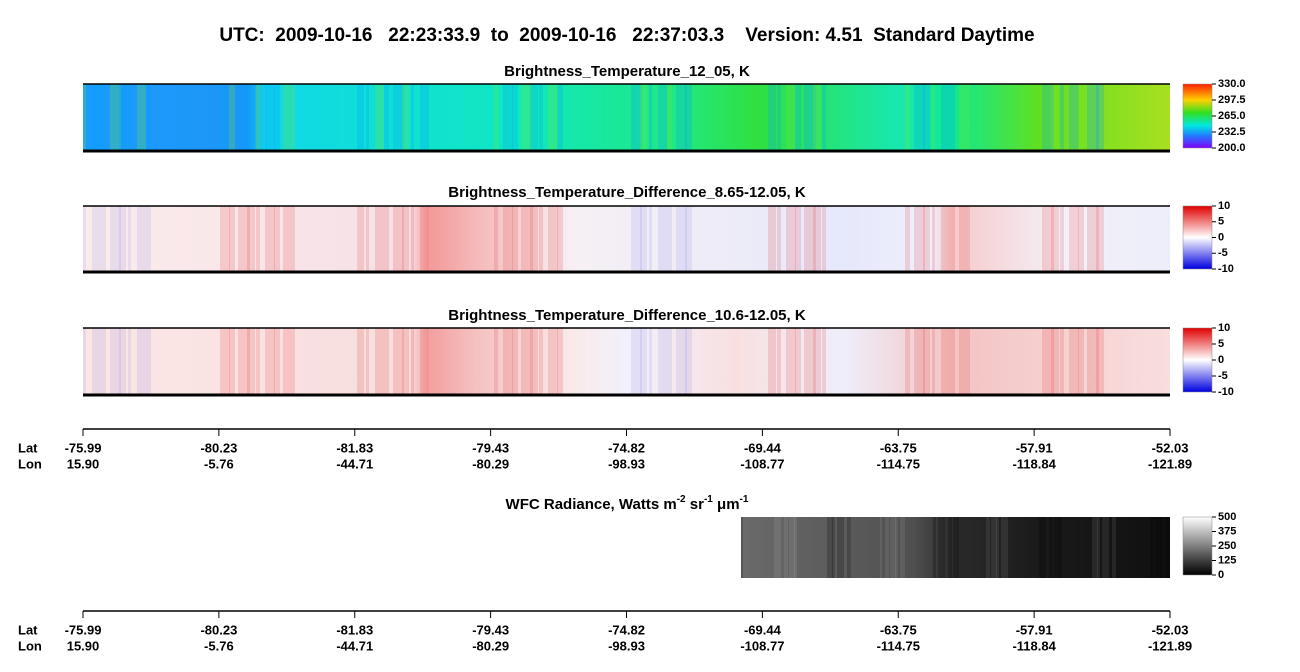  What do you see at coordinates (626, 361) in the screenshot?
I see `panel-image` at bounding box center [626, 361].